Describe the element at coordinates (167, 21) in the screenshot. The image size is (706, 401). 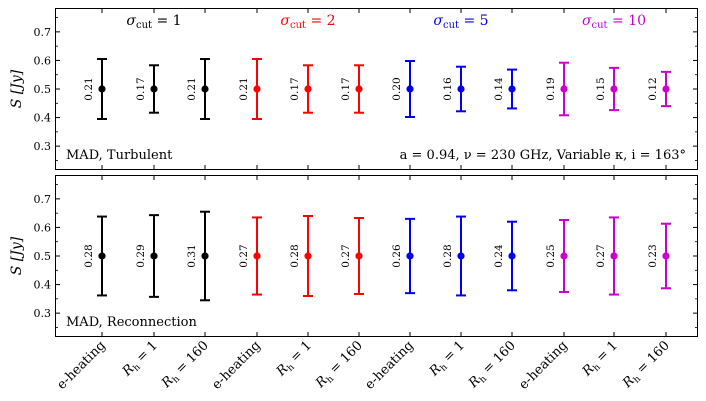
I see `group-label-value: = 1` at that location.